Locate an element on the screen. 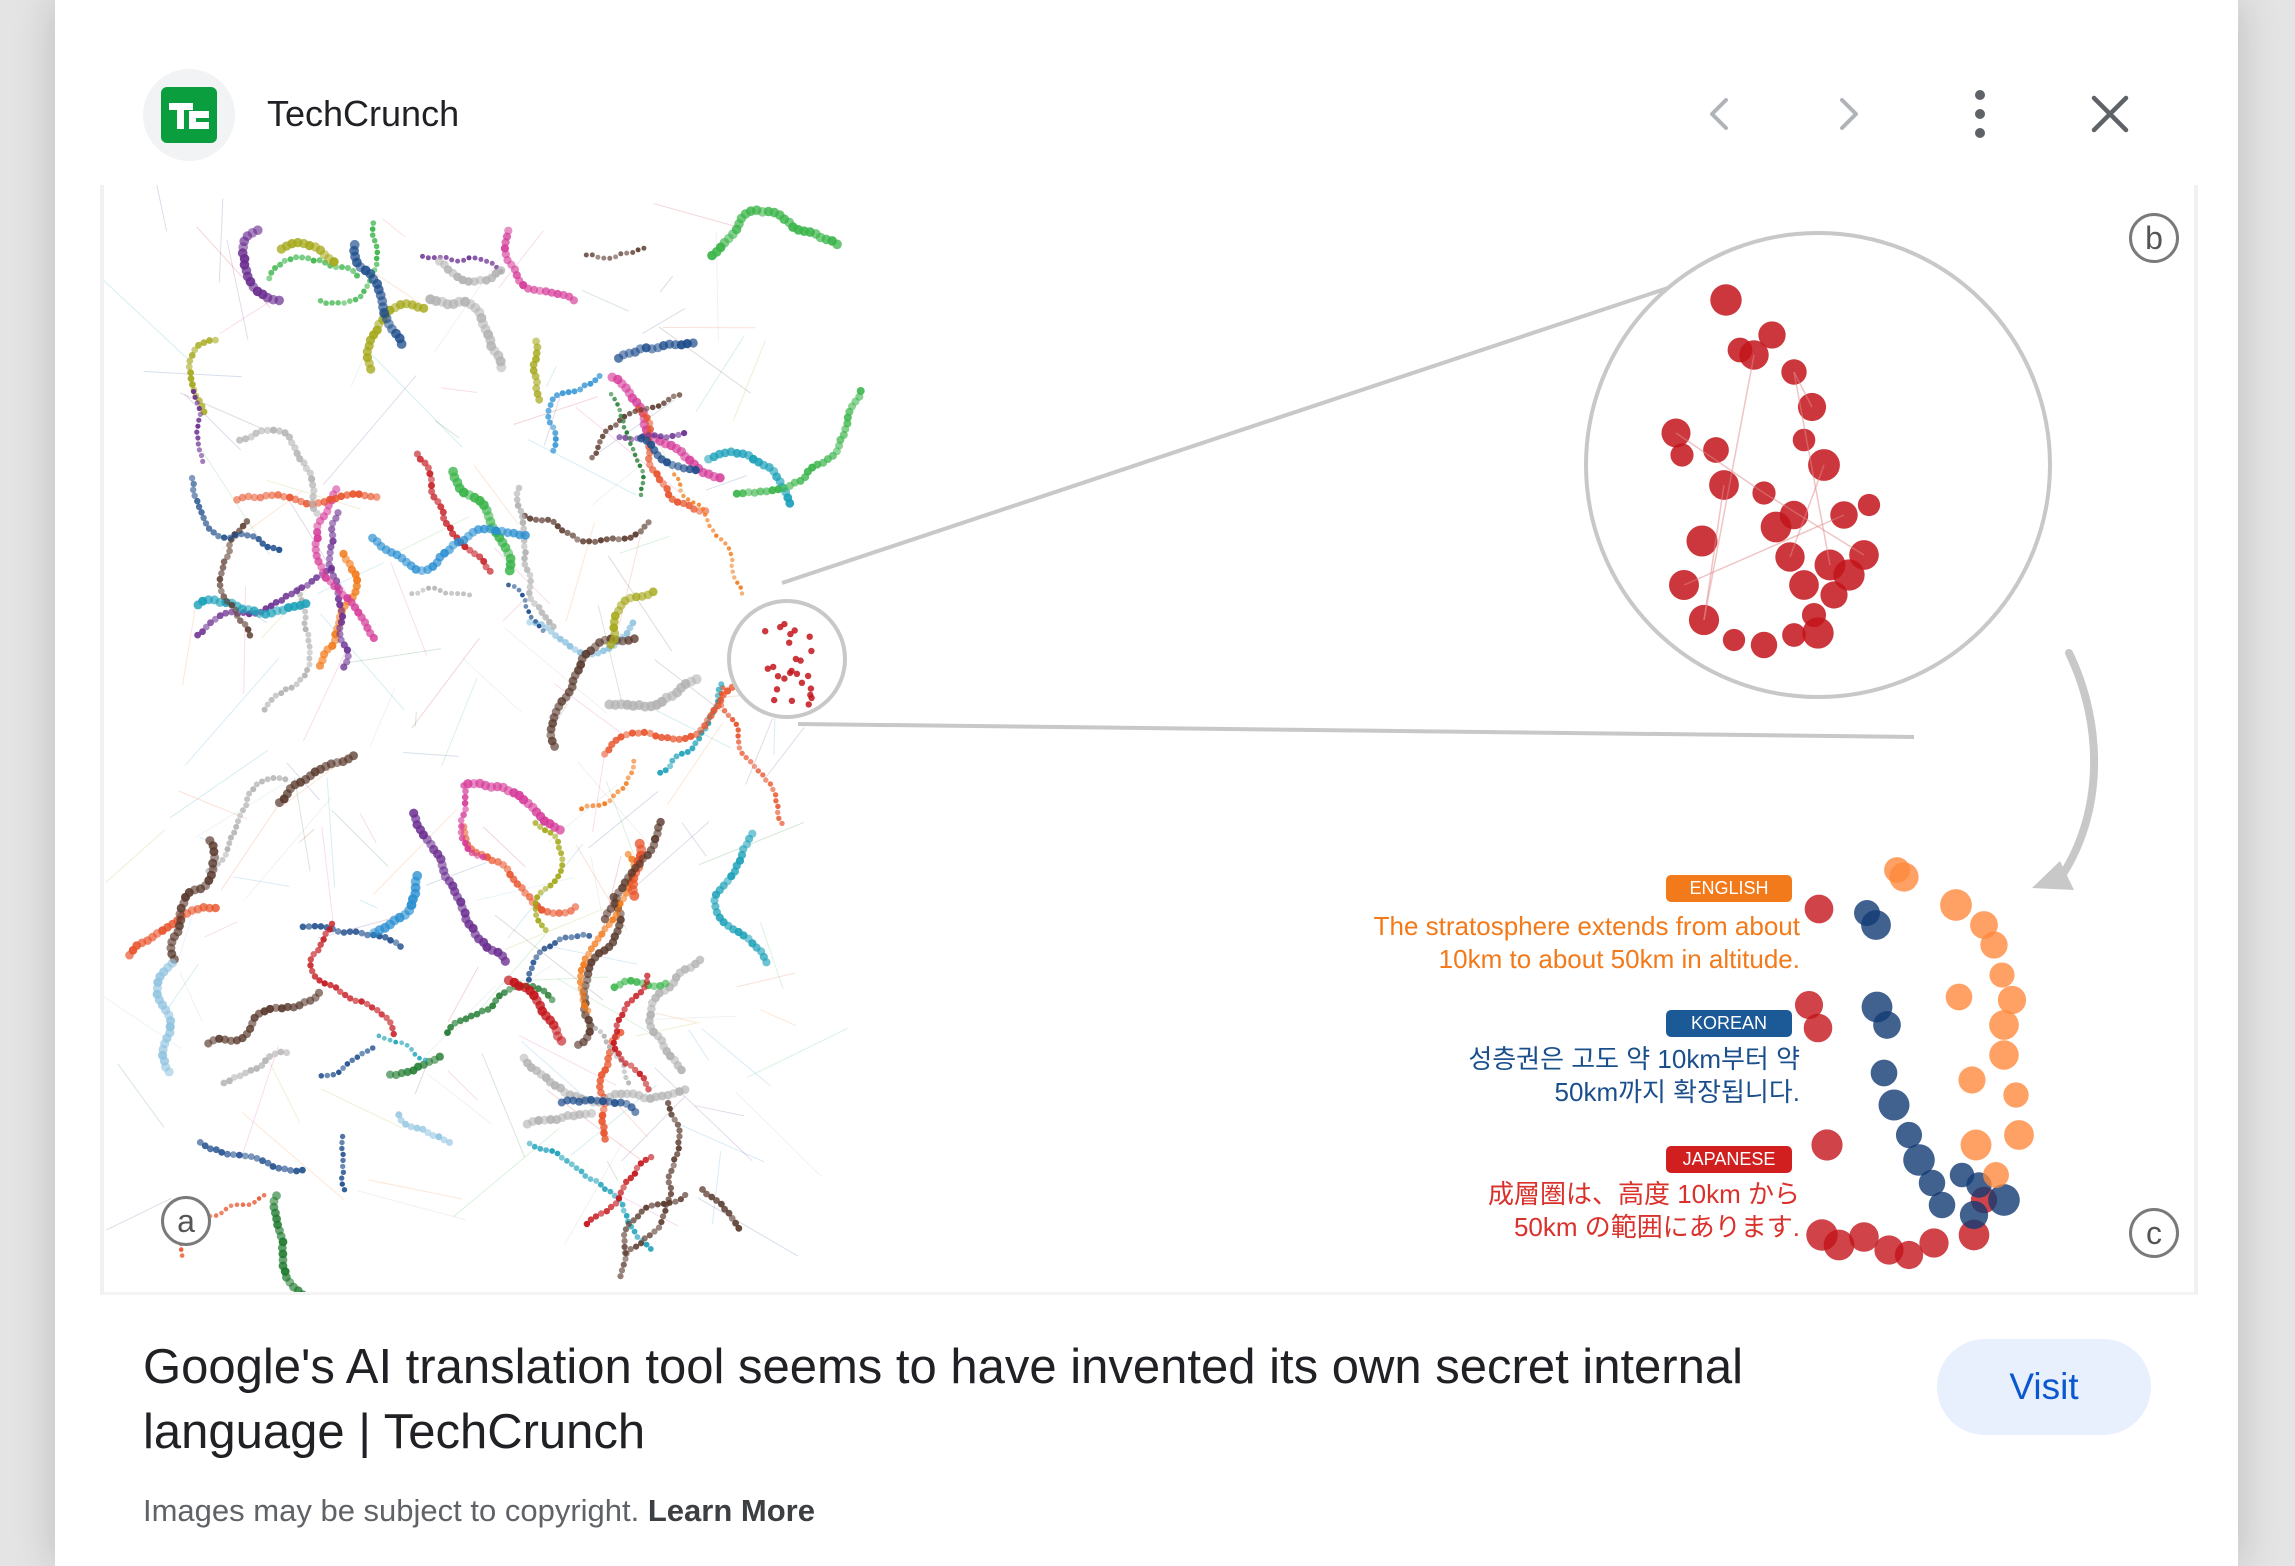 The image size is (2295, 1566). learn-more-link: Learn More is located at coordinates (731, 1510).